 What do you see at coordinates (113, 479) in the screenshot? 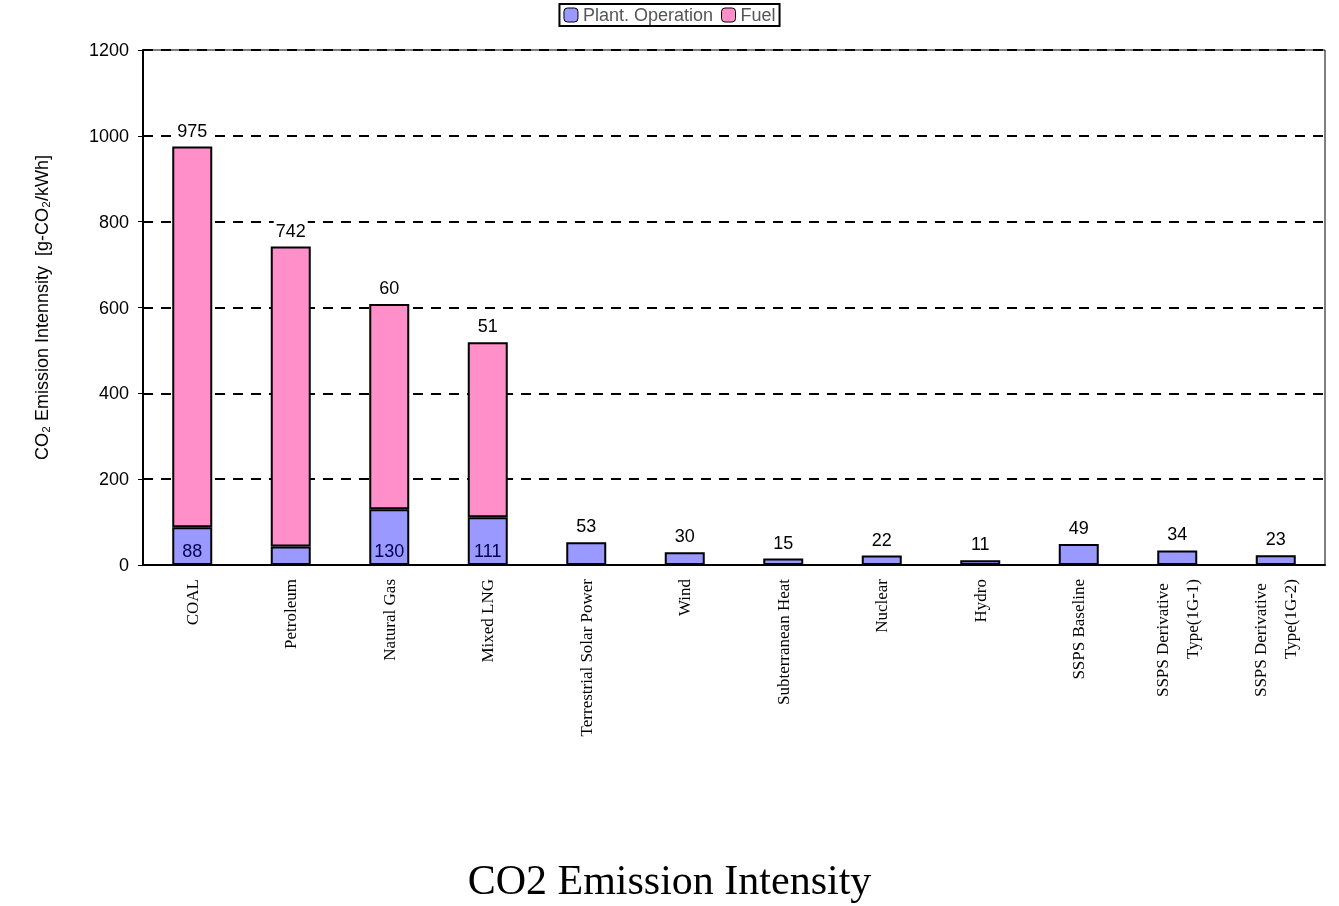
I see `y-tick-label: 200` at bounding box center [113, 479].